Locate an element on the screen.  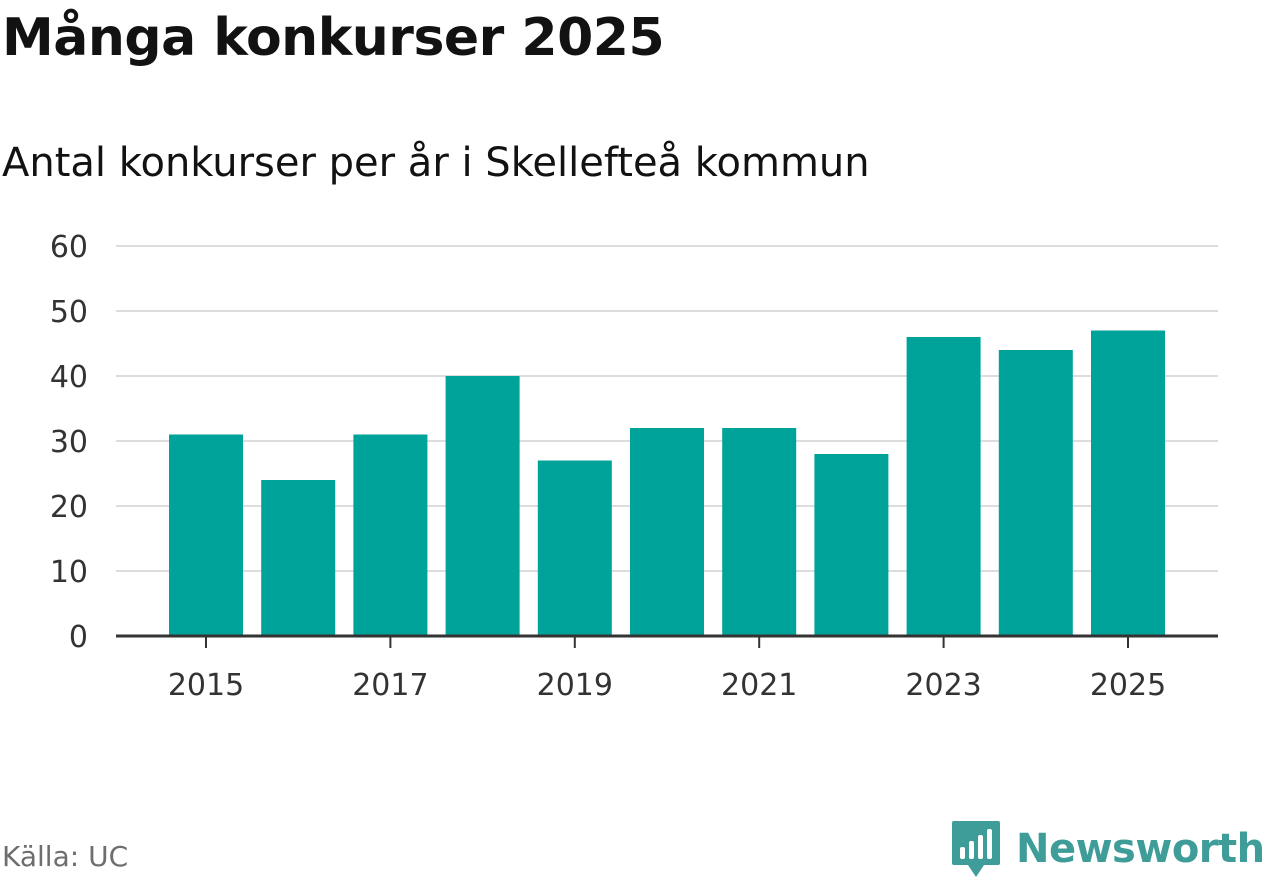
bar-2016 is located at coordinates (298, 558).